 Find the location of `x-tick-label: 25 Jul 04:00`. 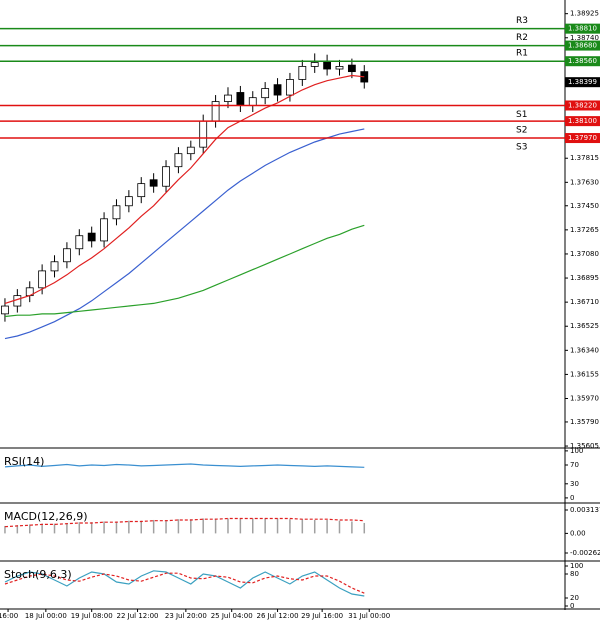

x-tick-label: 25 Jul 04:00 is located at coordinates (232, 616).